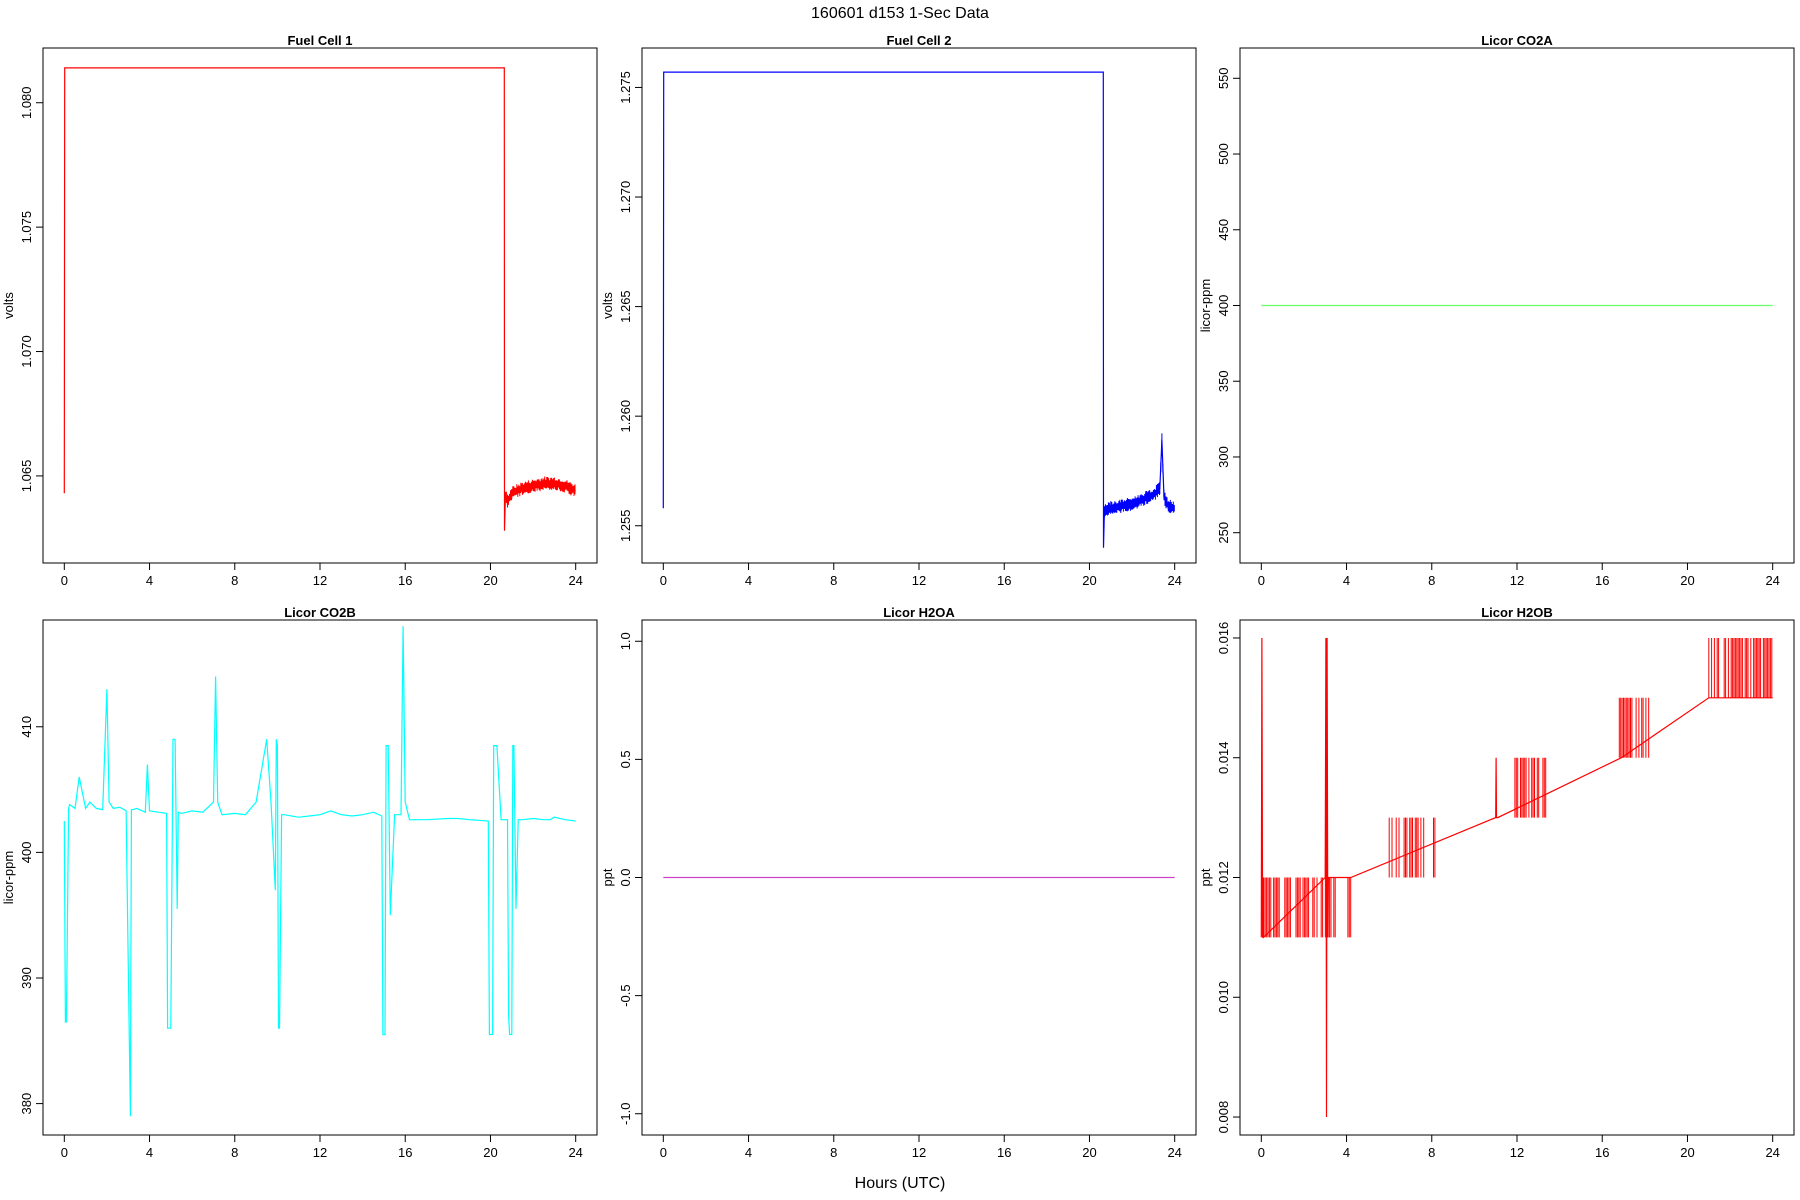 The width and height of the screenshot is (1800, 1200). Describe the element at coordinates (1223, 78) in the screenshot. I see `y-tick-label: 550` at that location.